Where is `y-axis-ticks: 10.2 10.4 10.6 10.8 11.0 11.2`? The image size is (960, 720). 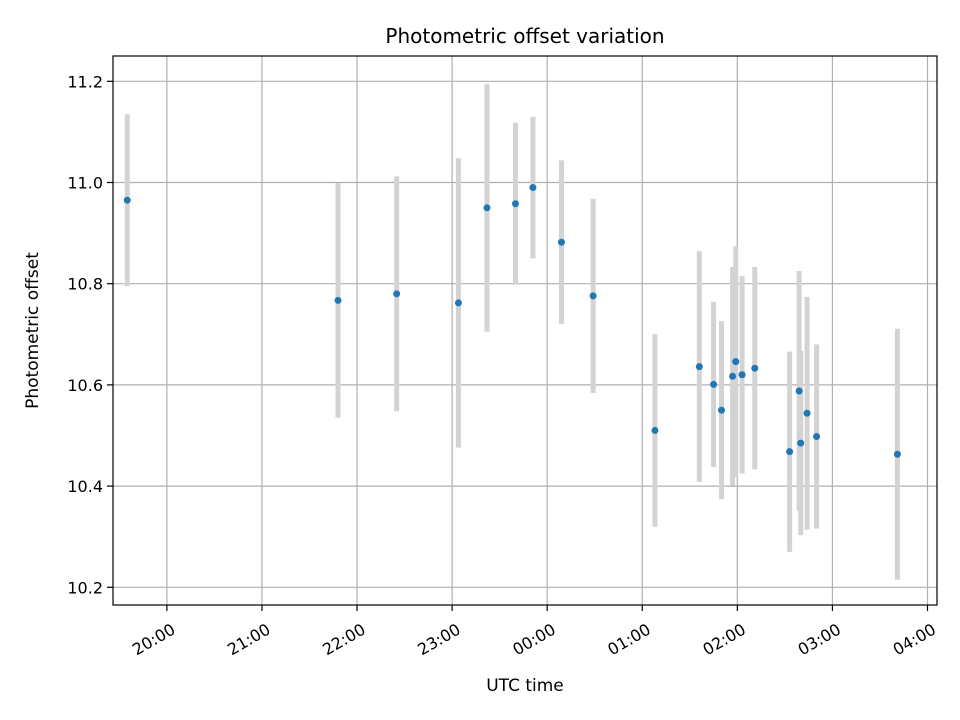 y-axis-ticks: 10.2 10.4 10.6 10.8 11.0 11.2 is located at coordinates (90, 334).